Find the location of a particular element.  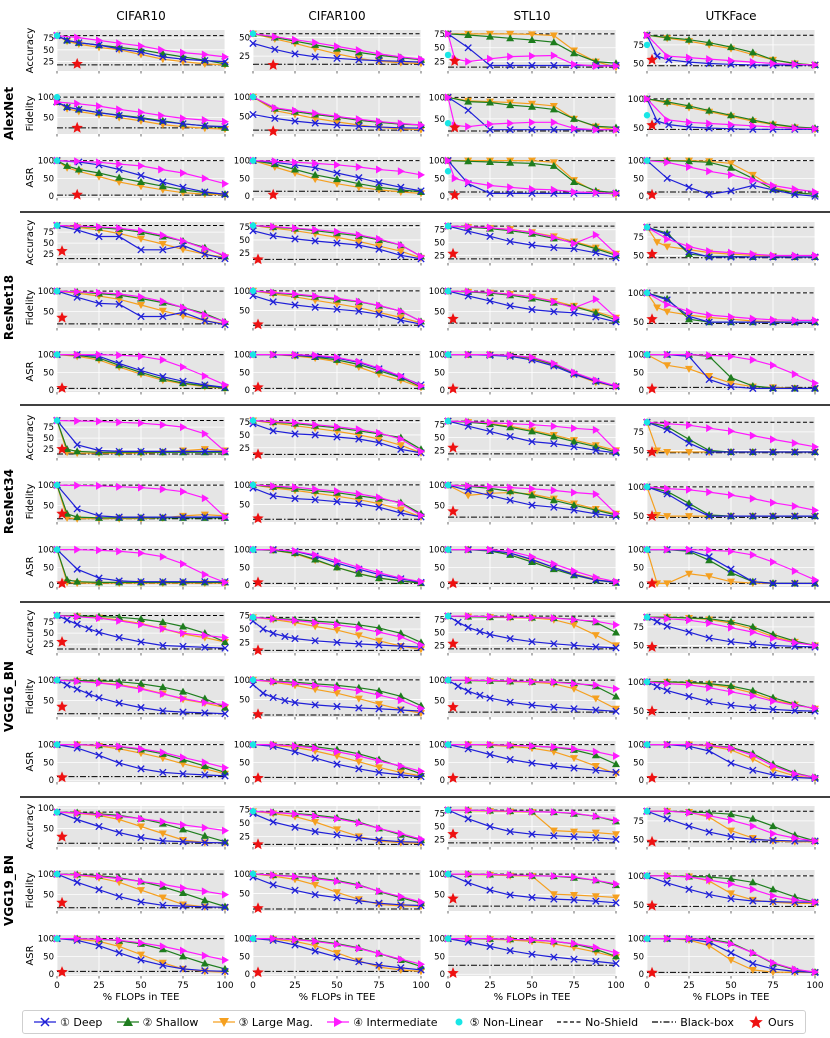

y-tick-label: 25 is located at coordinates (48, 645).